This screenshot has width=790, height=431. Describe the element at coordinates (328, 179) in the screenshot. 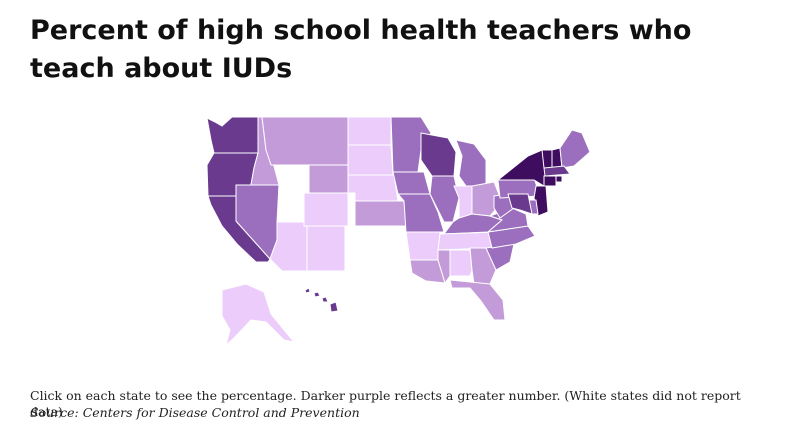

I see `state-wy` at that location.